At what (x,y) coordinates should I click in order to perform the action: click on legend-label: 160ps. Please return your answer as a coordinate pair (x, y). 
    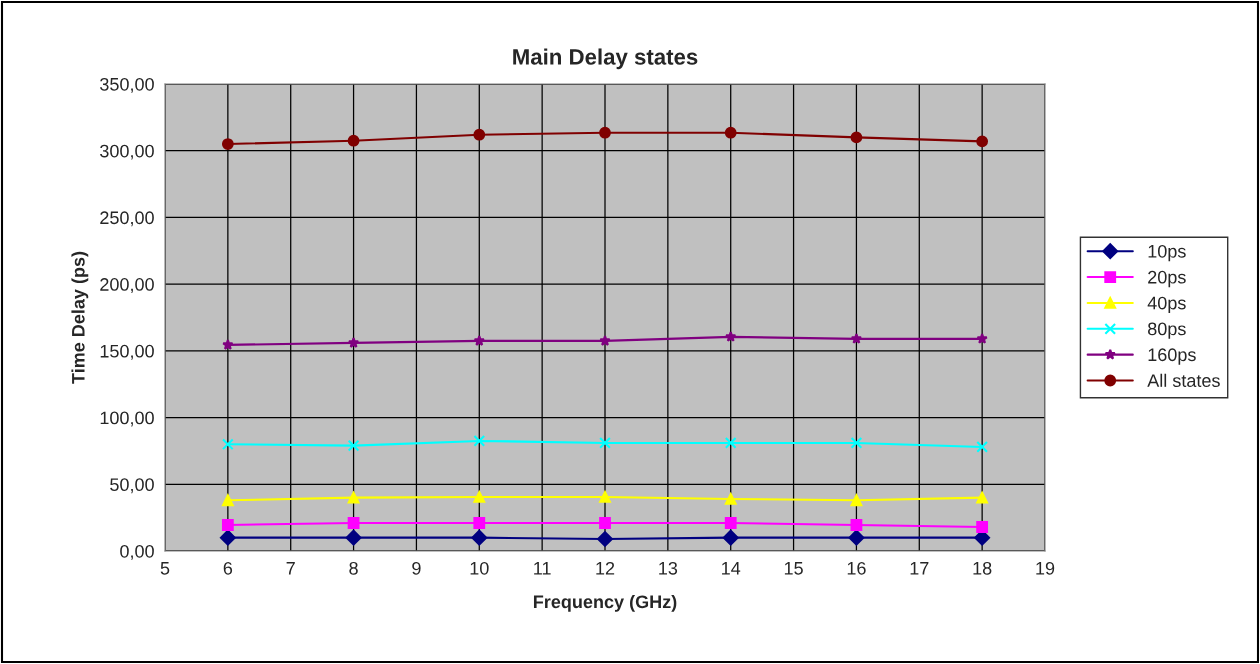
    Looking at the image, I should click on (1172, 356).